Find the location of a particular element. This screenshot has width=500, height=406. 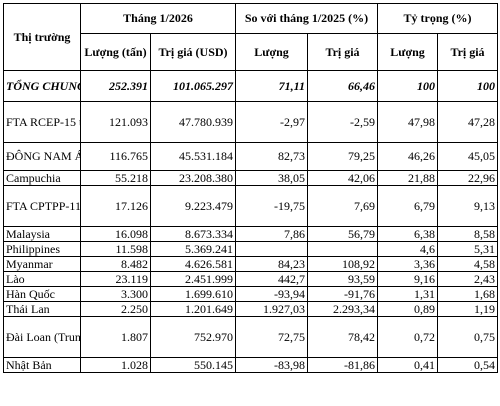

val-share-cell: 5,31 is located at coordinates (468, 249).